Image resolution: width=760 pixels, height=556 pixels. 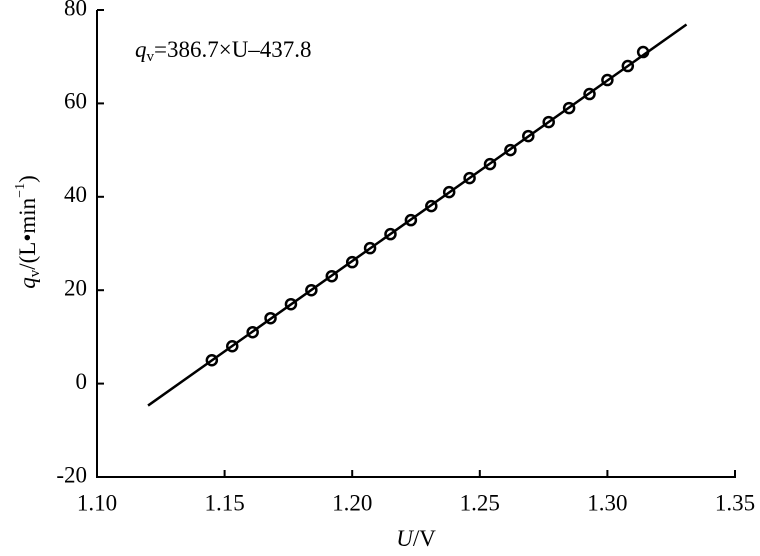 I want to click on x-tick-label: 1.35, so click(x=735, y=502).